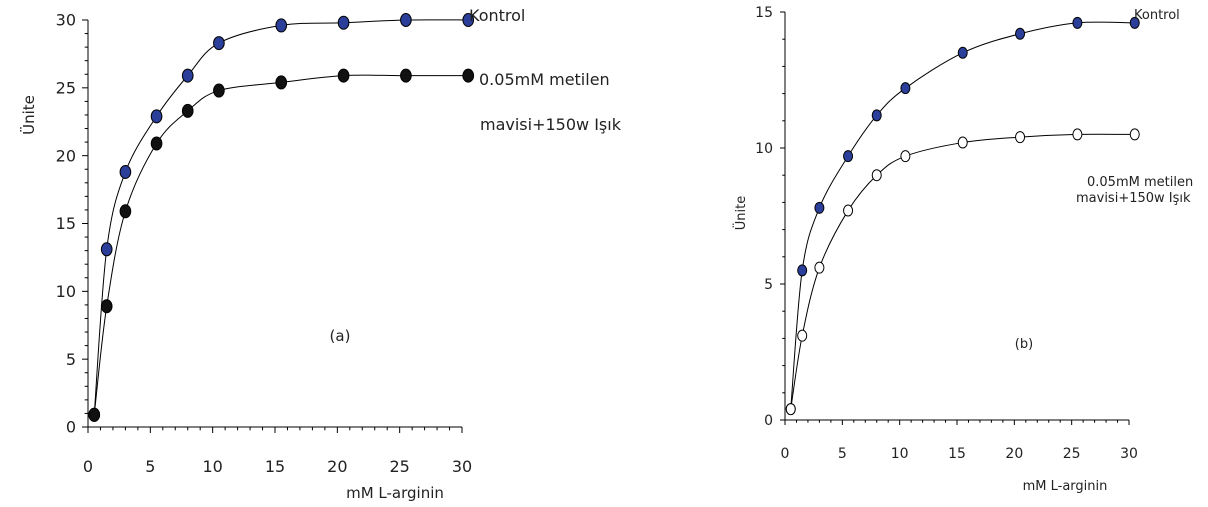  Describe the element at coordinates (66, 20) in the screenshot. I see `y-tick-label: 30` at that location.